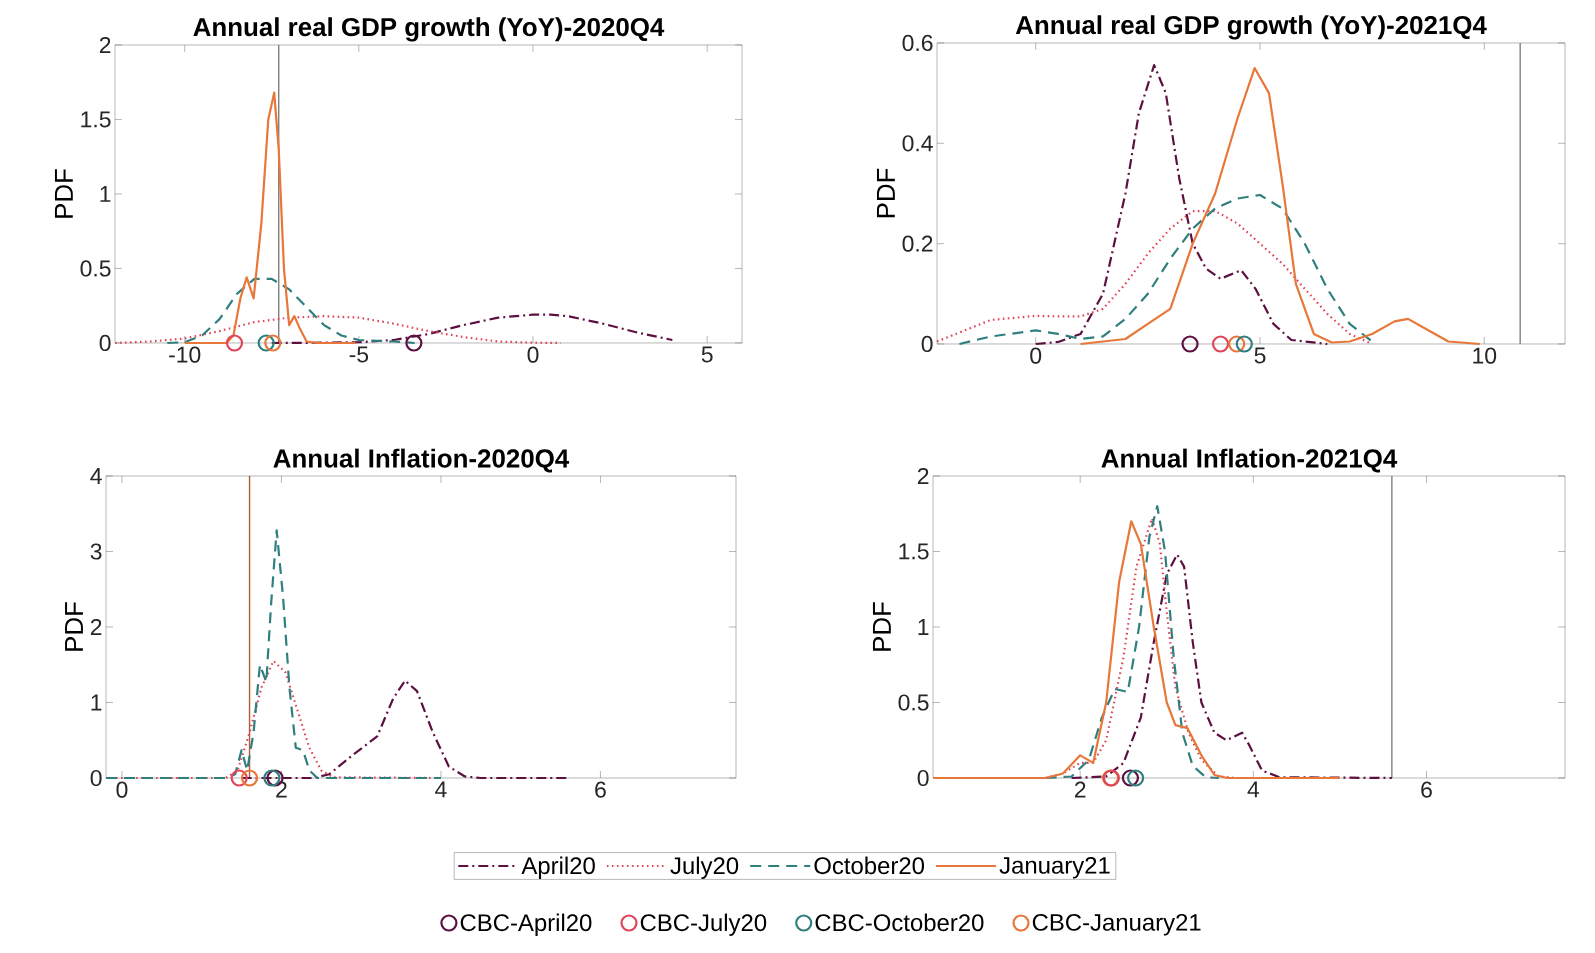 Image resolution: width=1595 pixels, height=953 pixels. What do you see at coordinates (1054, 867) in the screenshot?
I see `legend-label: January21` at bounding box center [1054, 867].